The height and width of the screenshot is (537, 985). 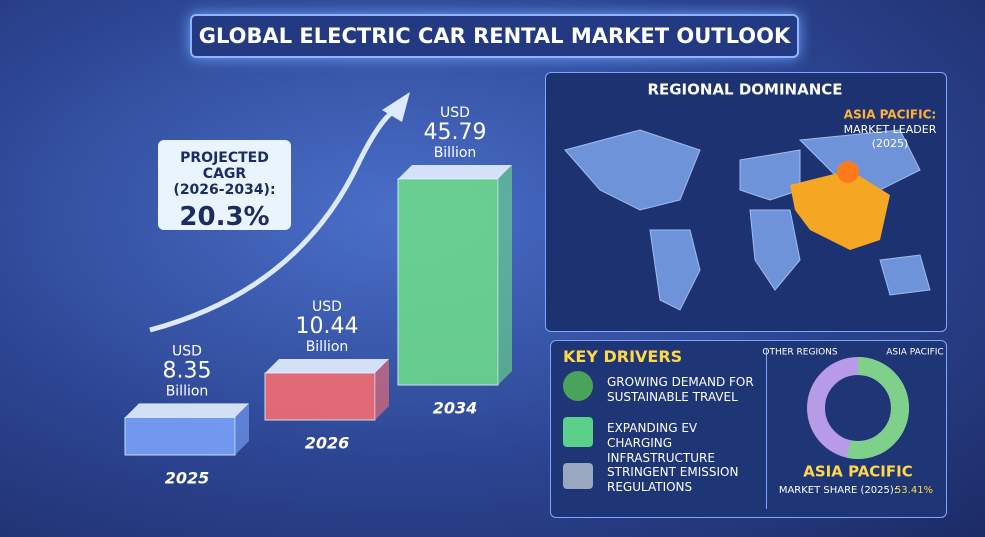 I want to click on tree-icon, so click(x=578, y=386).